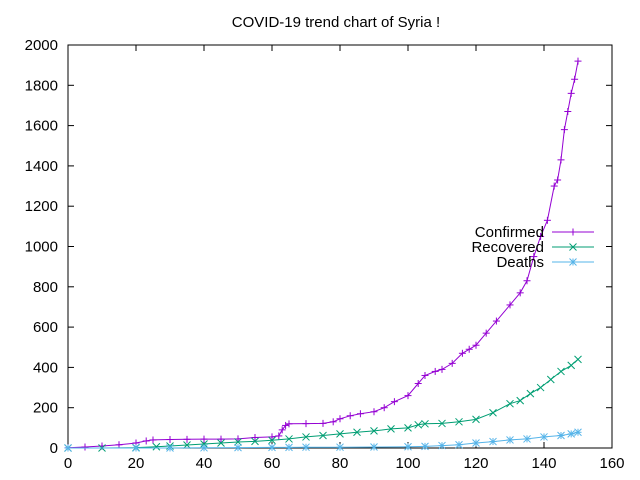 The image size is (640, 480). What do you see at coordinates (41, 247) in the screenshot?
I see `y-tick-label: 1000` at bounding box center [41, 247].